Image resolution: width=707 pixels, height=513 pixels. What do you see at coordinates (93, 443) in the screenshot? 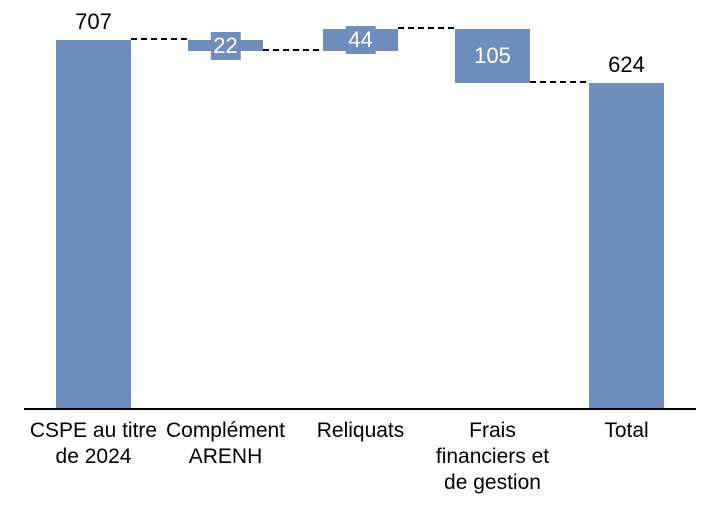
I see `category-label-cspe-au-titre-de-2024: CSPE au titre de 2024` at bounding box center [93, 443].